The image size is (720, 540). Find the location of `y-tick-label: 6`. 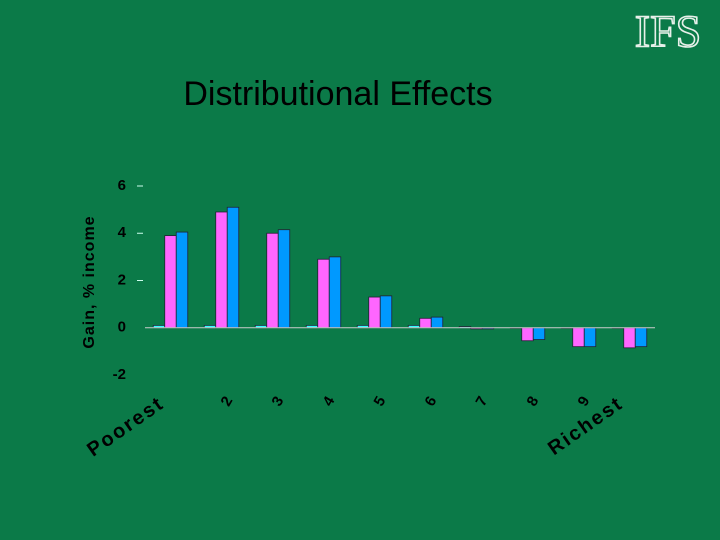

y-tick-label: 6 is located at coordinates (122, 185).